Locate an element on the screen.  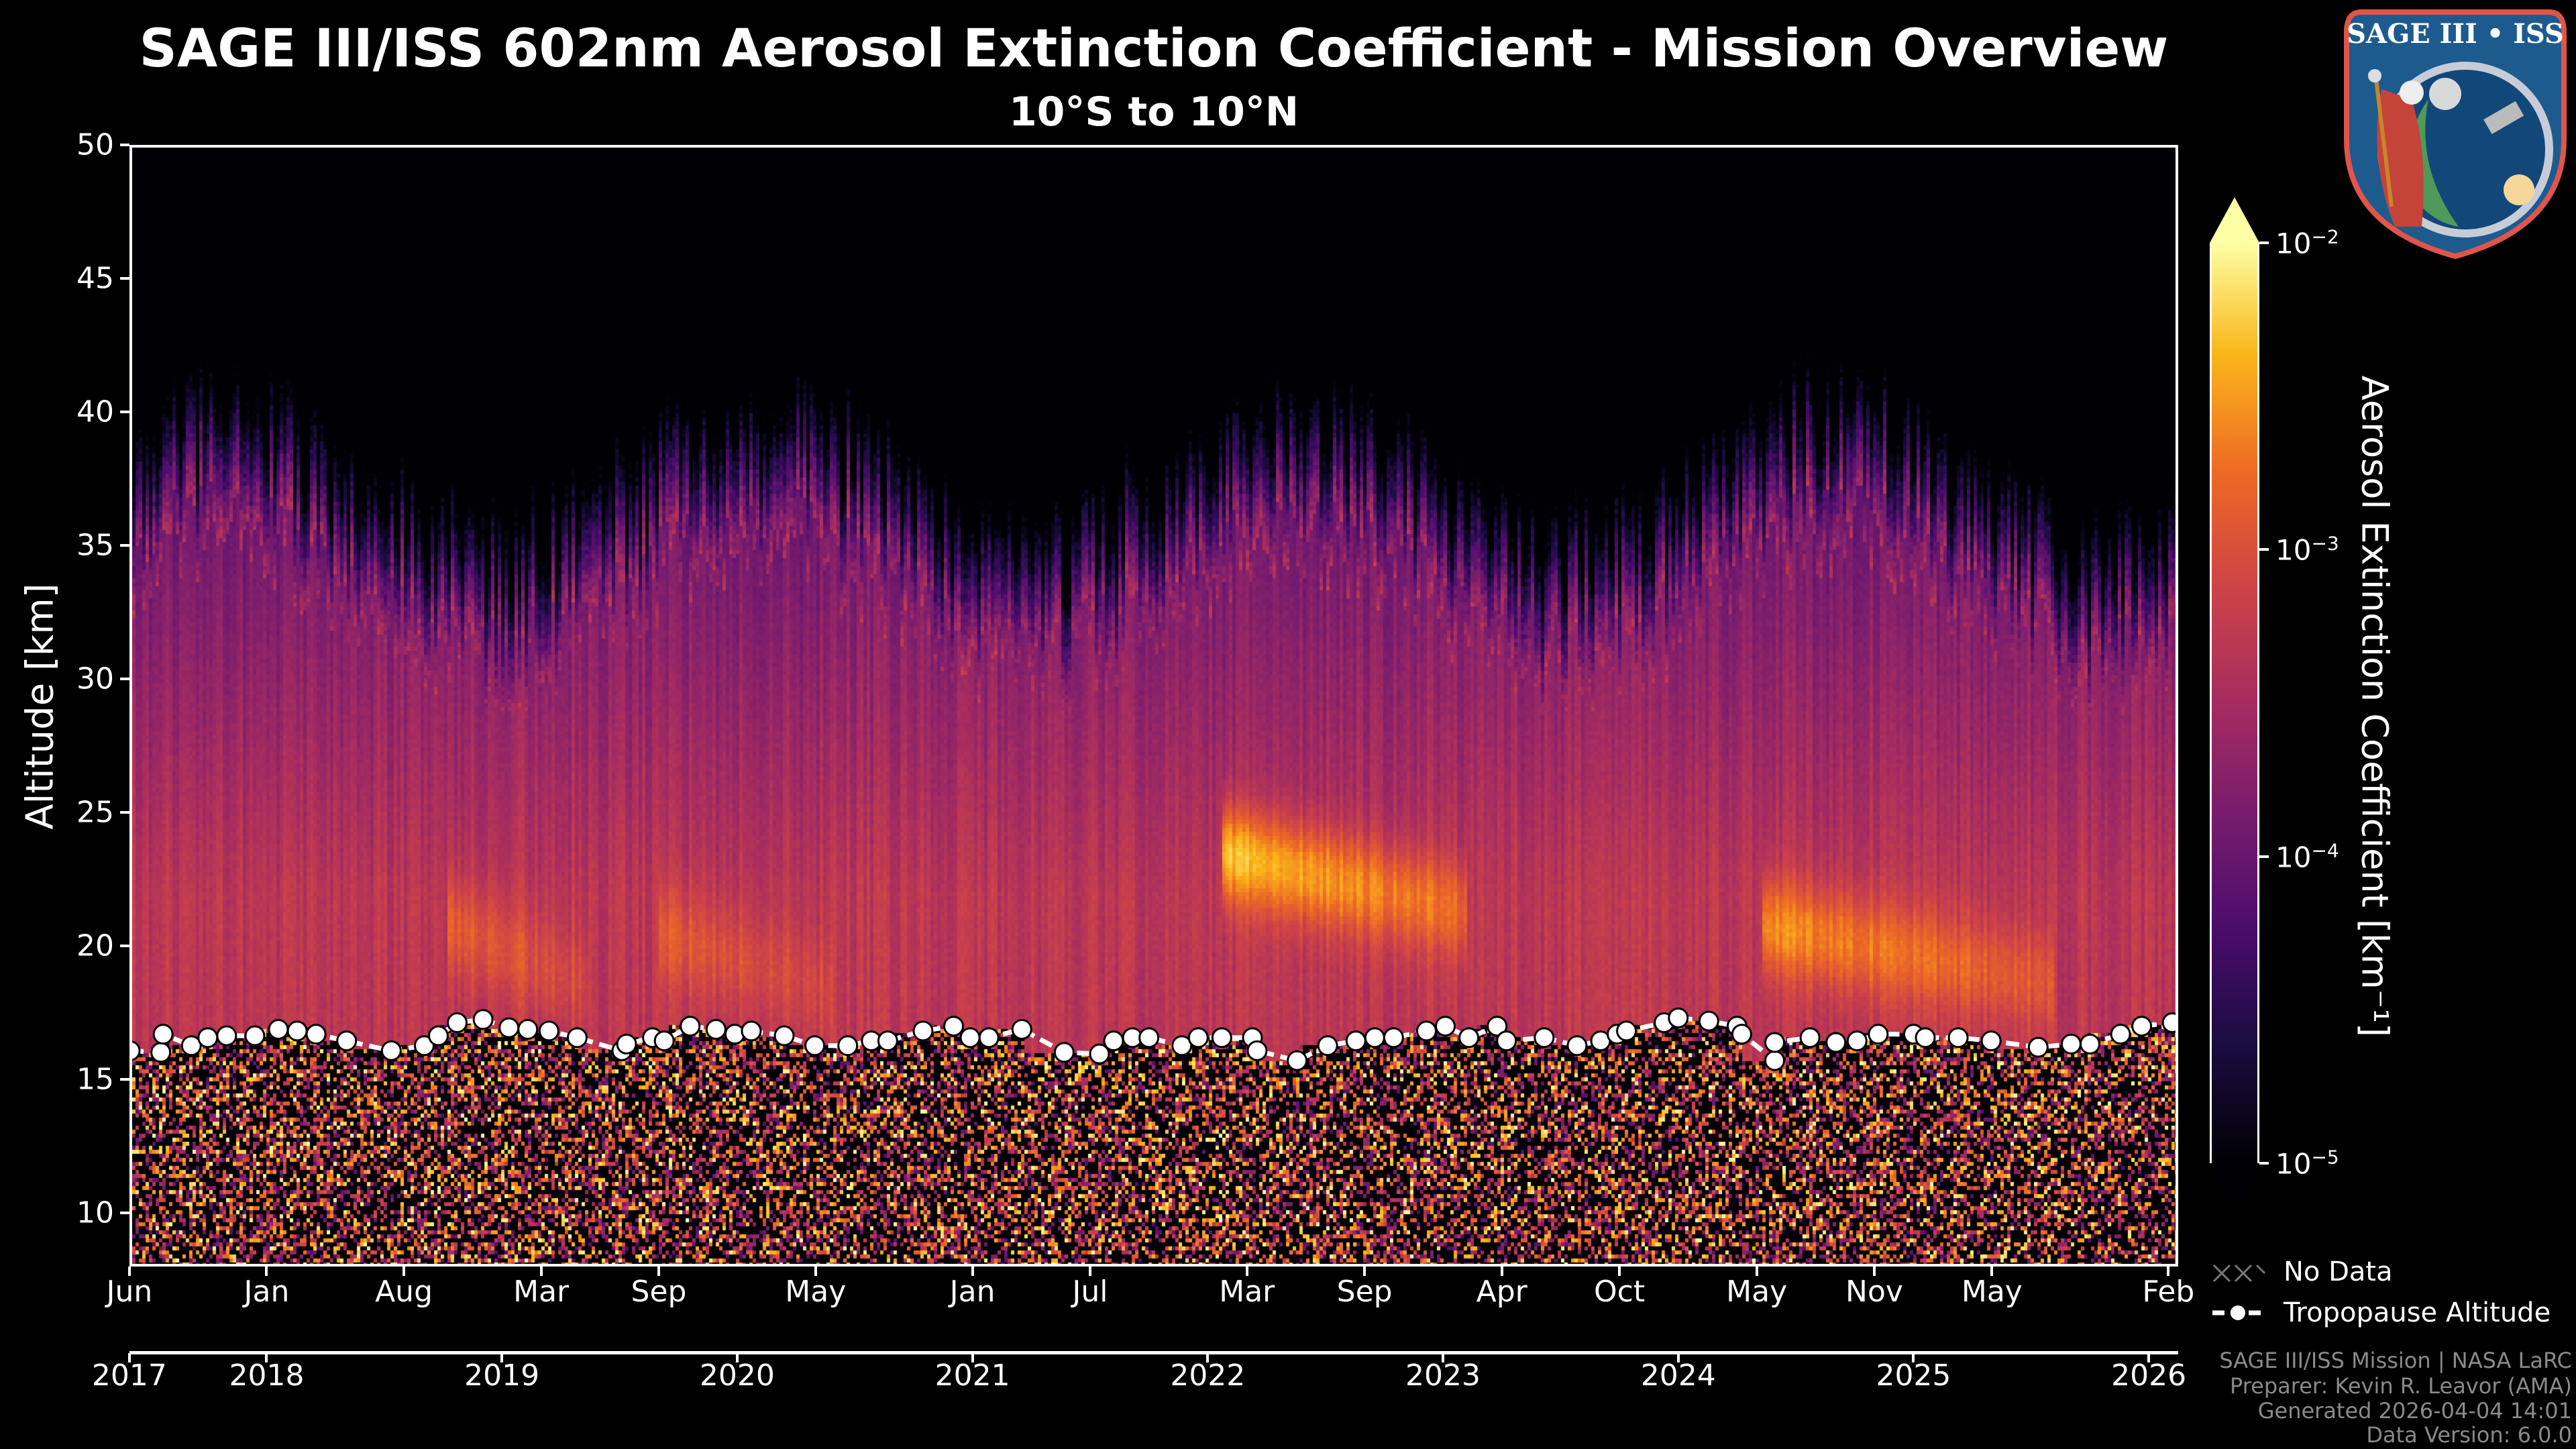
x-tick-month-label: Apr is located at coordinates (1501, 1292).